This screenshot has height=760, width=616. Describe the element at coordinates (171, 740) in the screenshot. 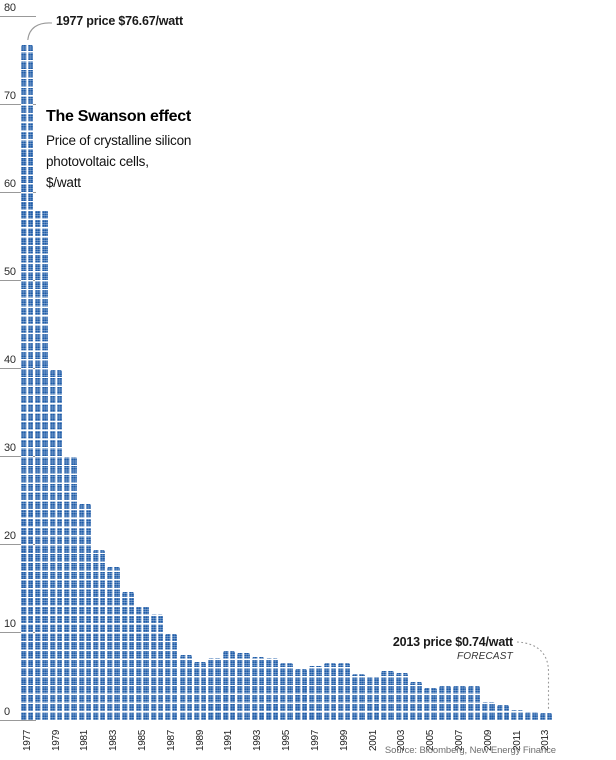

I see `xtick-label-1987: 1987` at that location.